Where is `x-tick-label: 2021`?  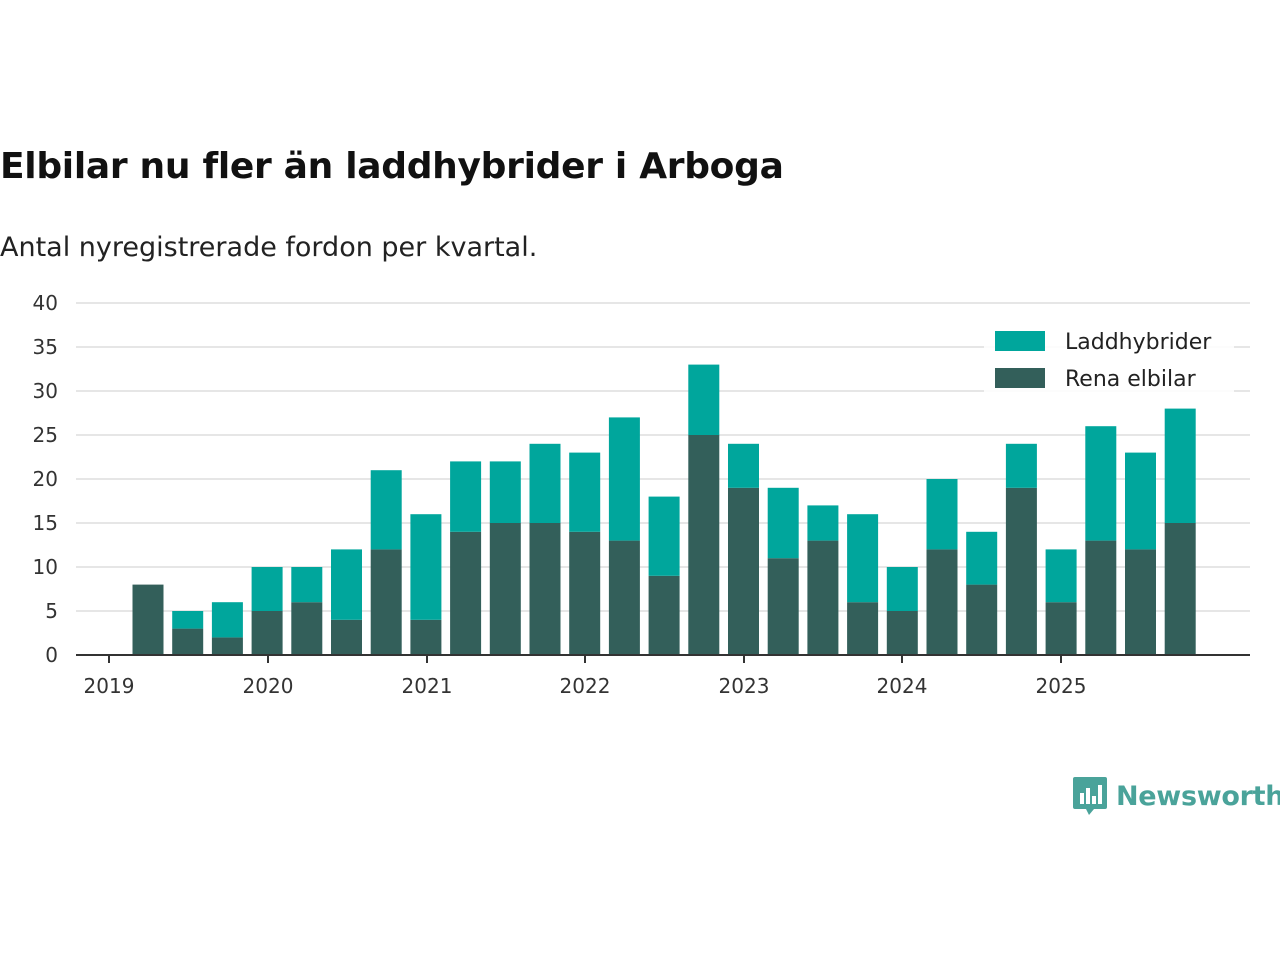
x-tick-label: 2021 is located at coordinates (427, 686).